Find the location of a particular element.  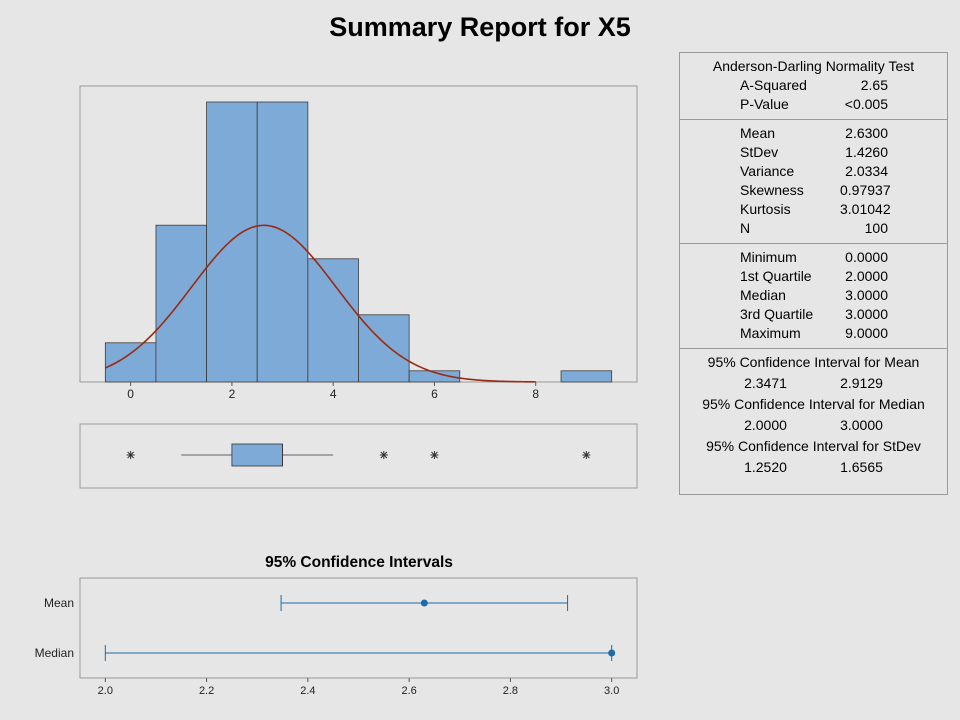

ci-x-tick-label: 2.8 is located at coordinates (510, 691).